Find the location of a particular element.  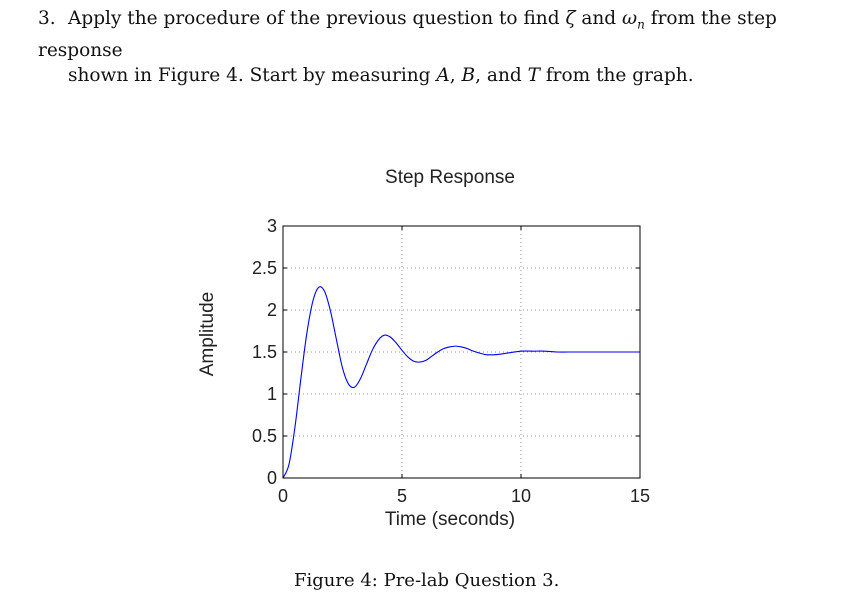

y-axis-label: Amplitude is located at coordinates (207, 334).